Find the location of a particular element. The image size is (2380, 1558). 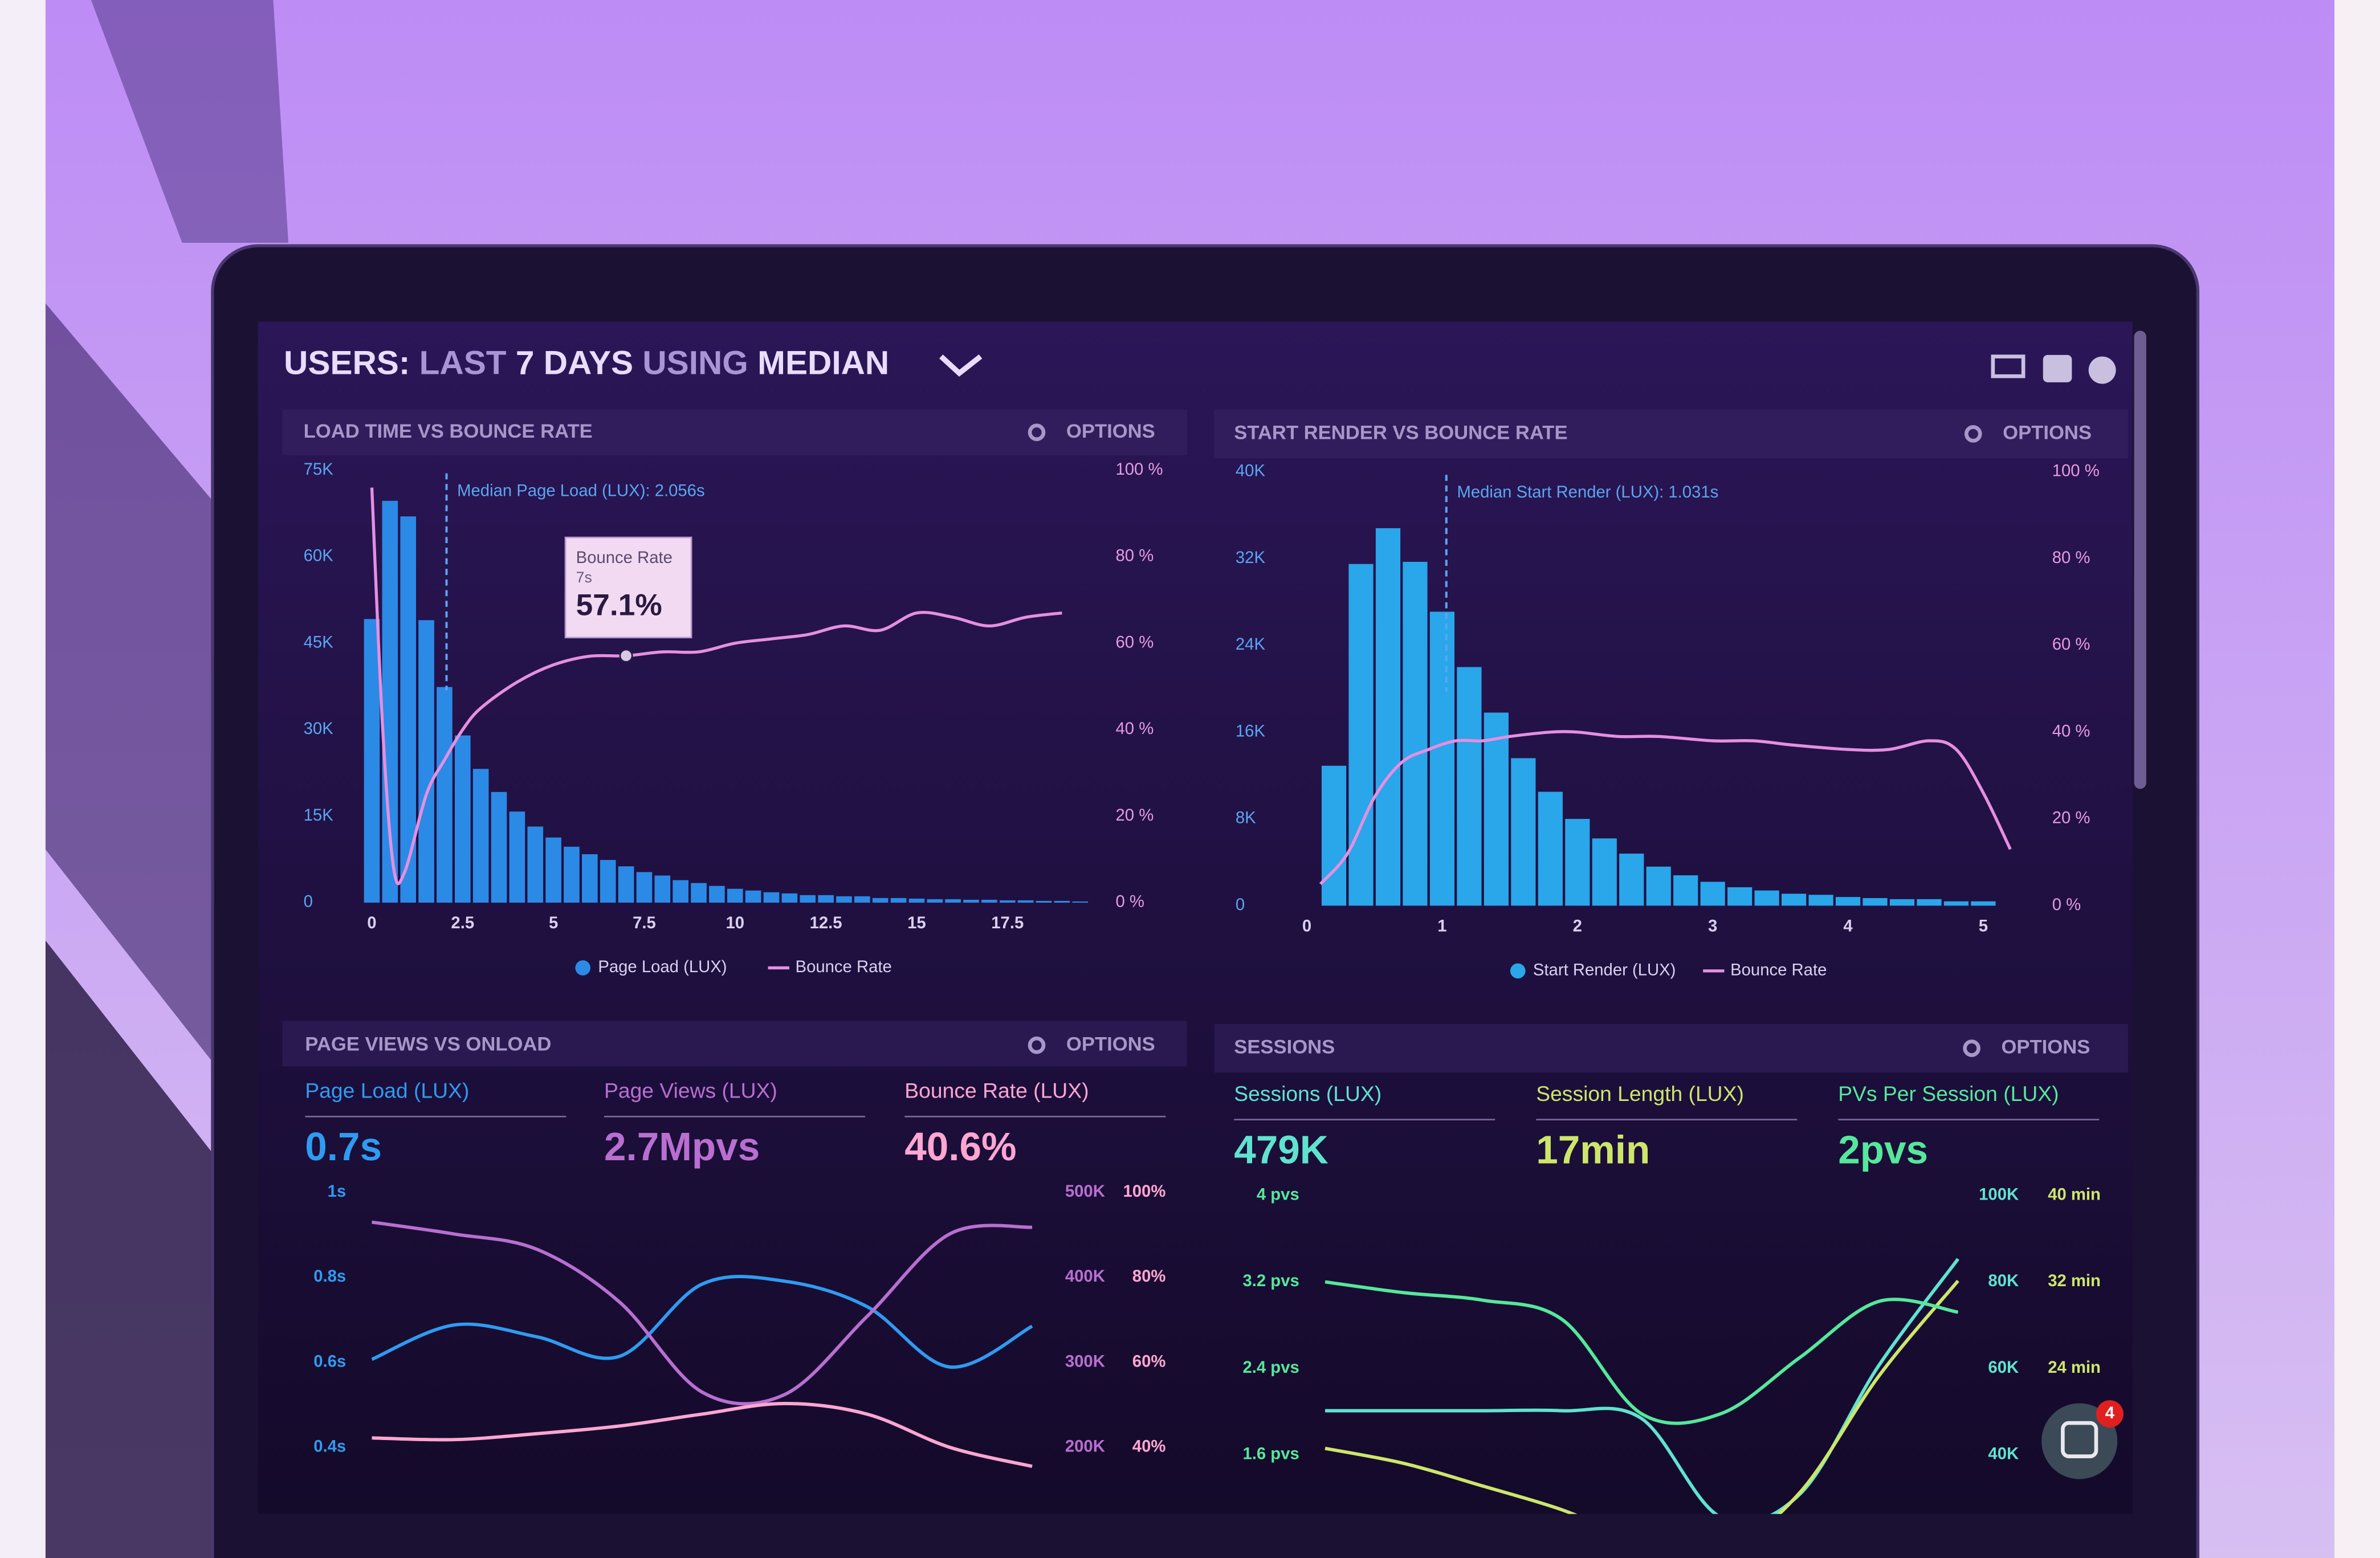

median-label: Median Page Load (LUX): 2.056s is located at coordinates (580, 490).